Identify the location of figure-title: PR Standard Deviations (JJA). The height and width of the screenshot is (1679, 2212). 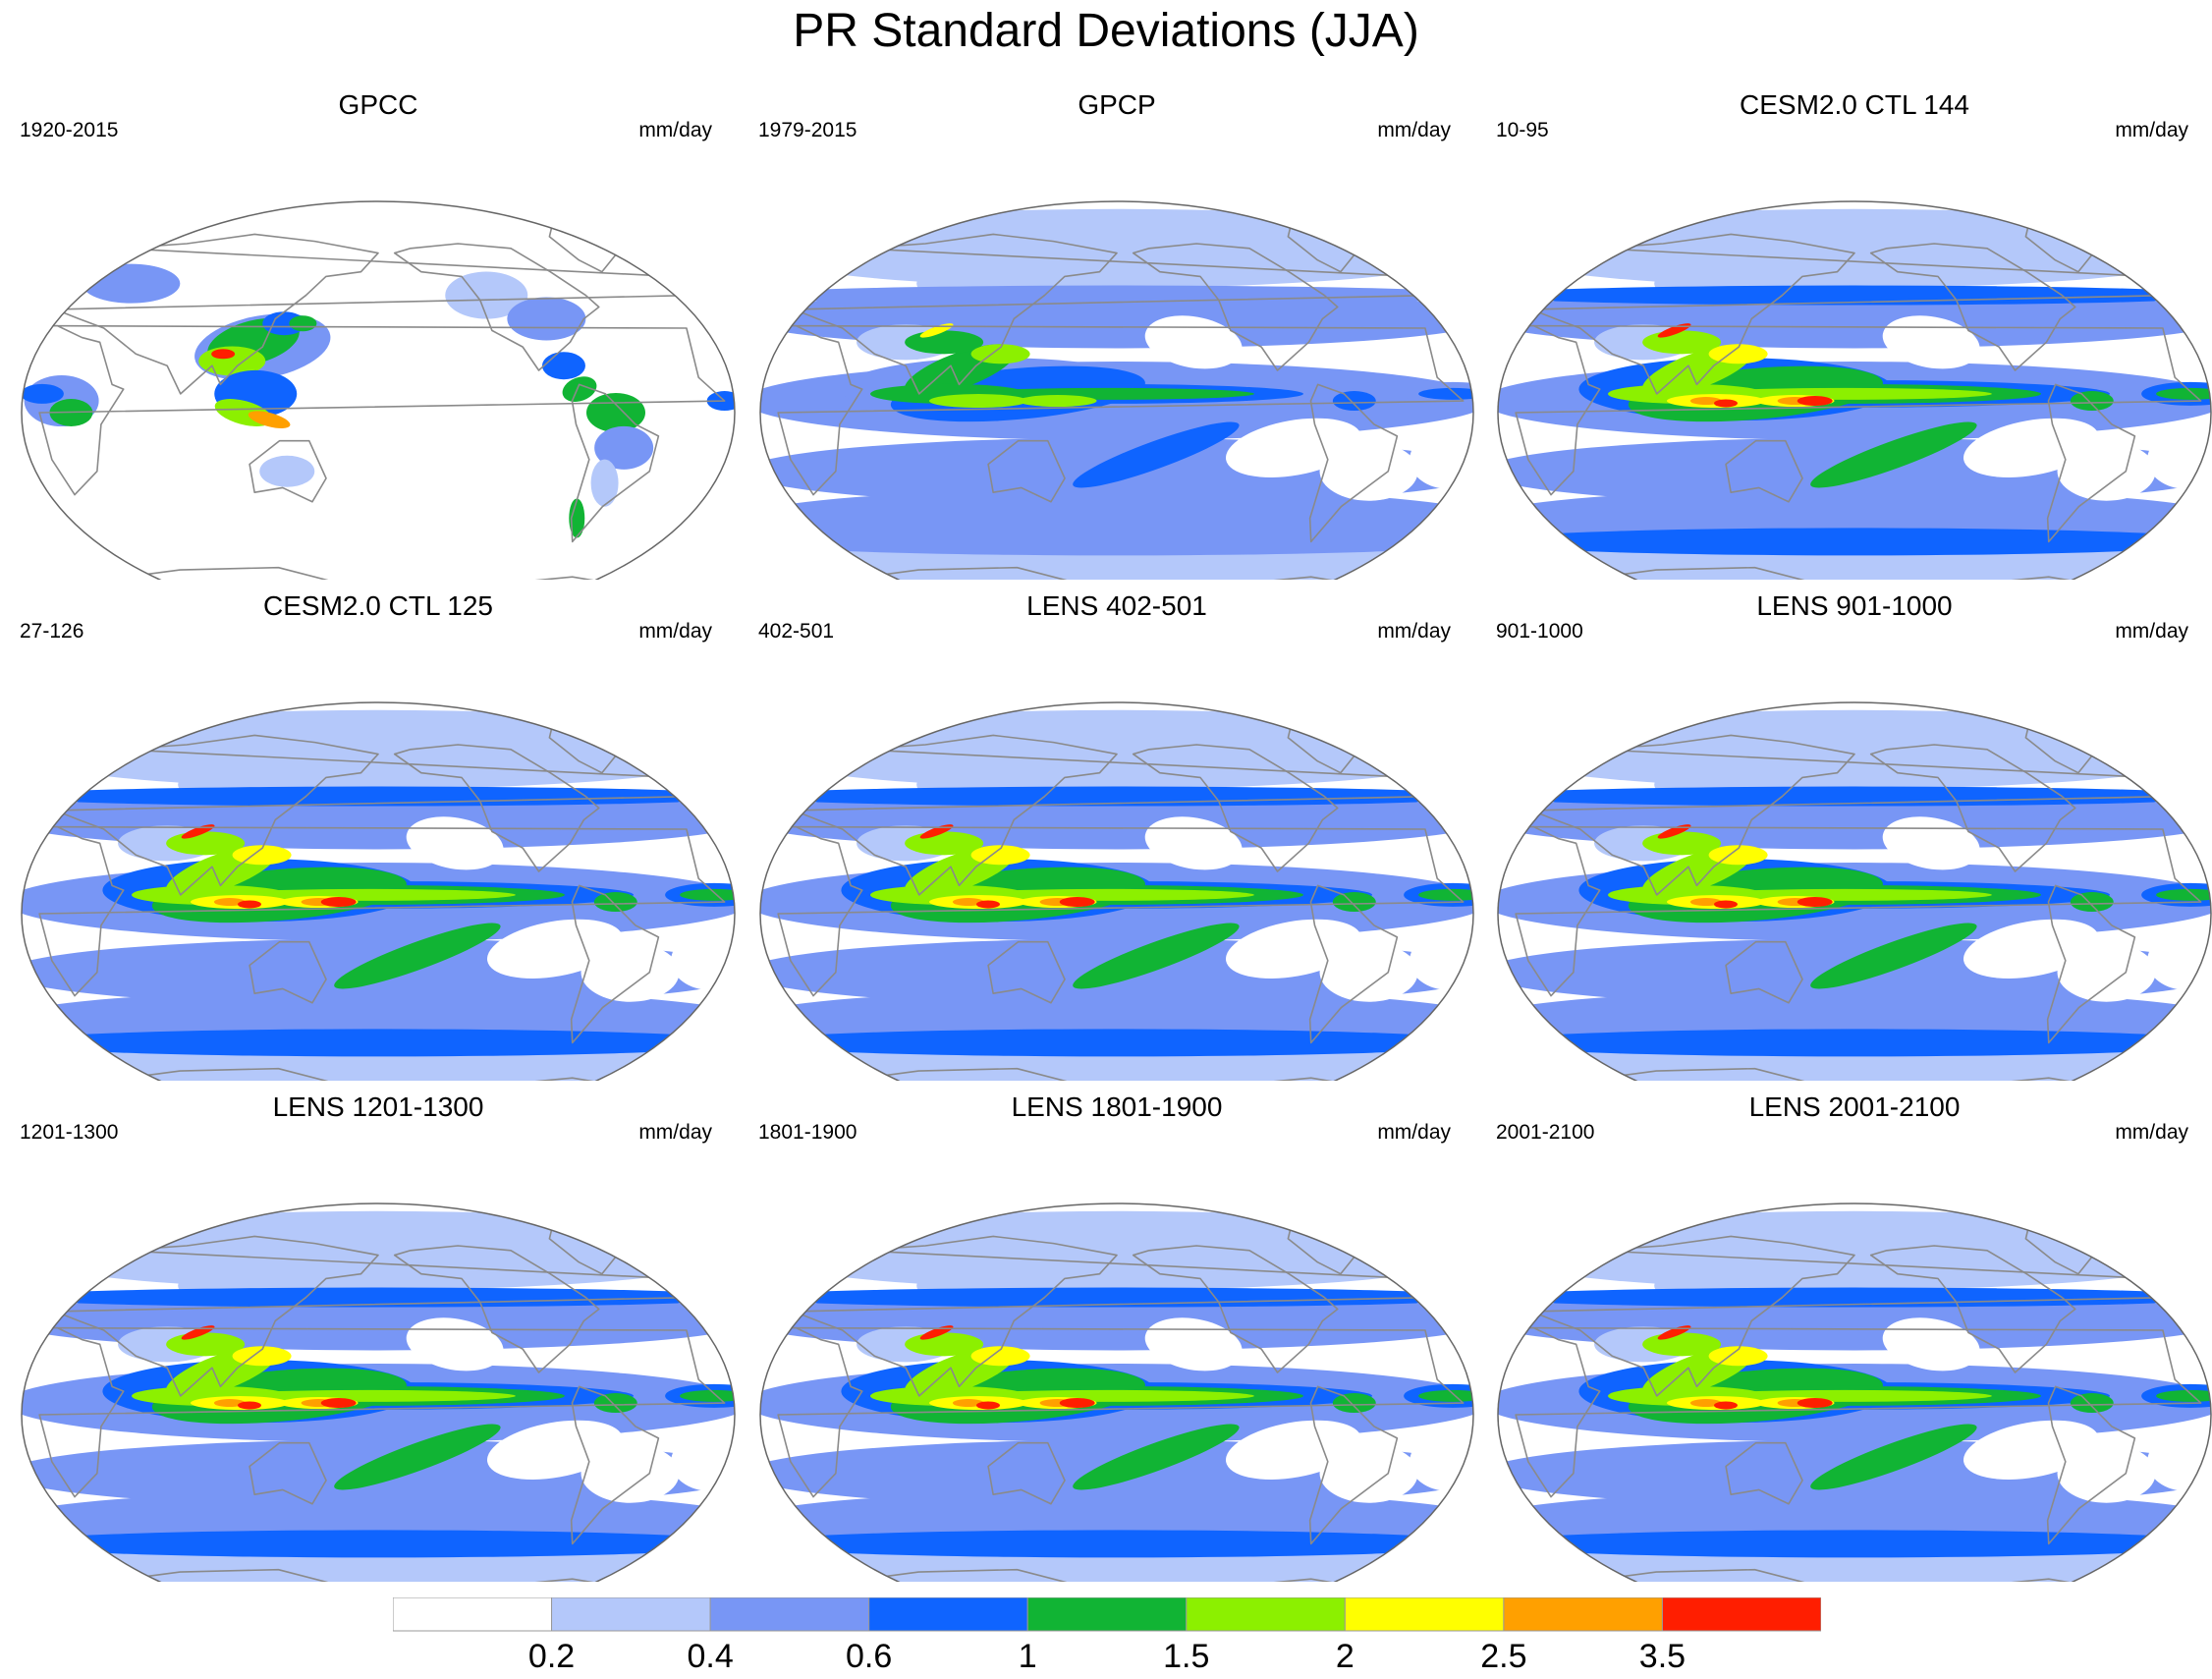
(1106, 31).